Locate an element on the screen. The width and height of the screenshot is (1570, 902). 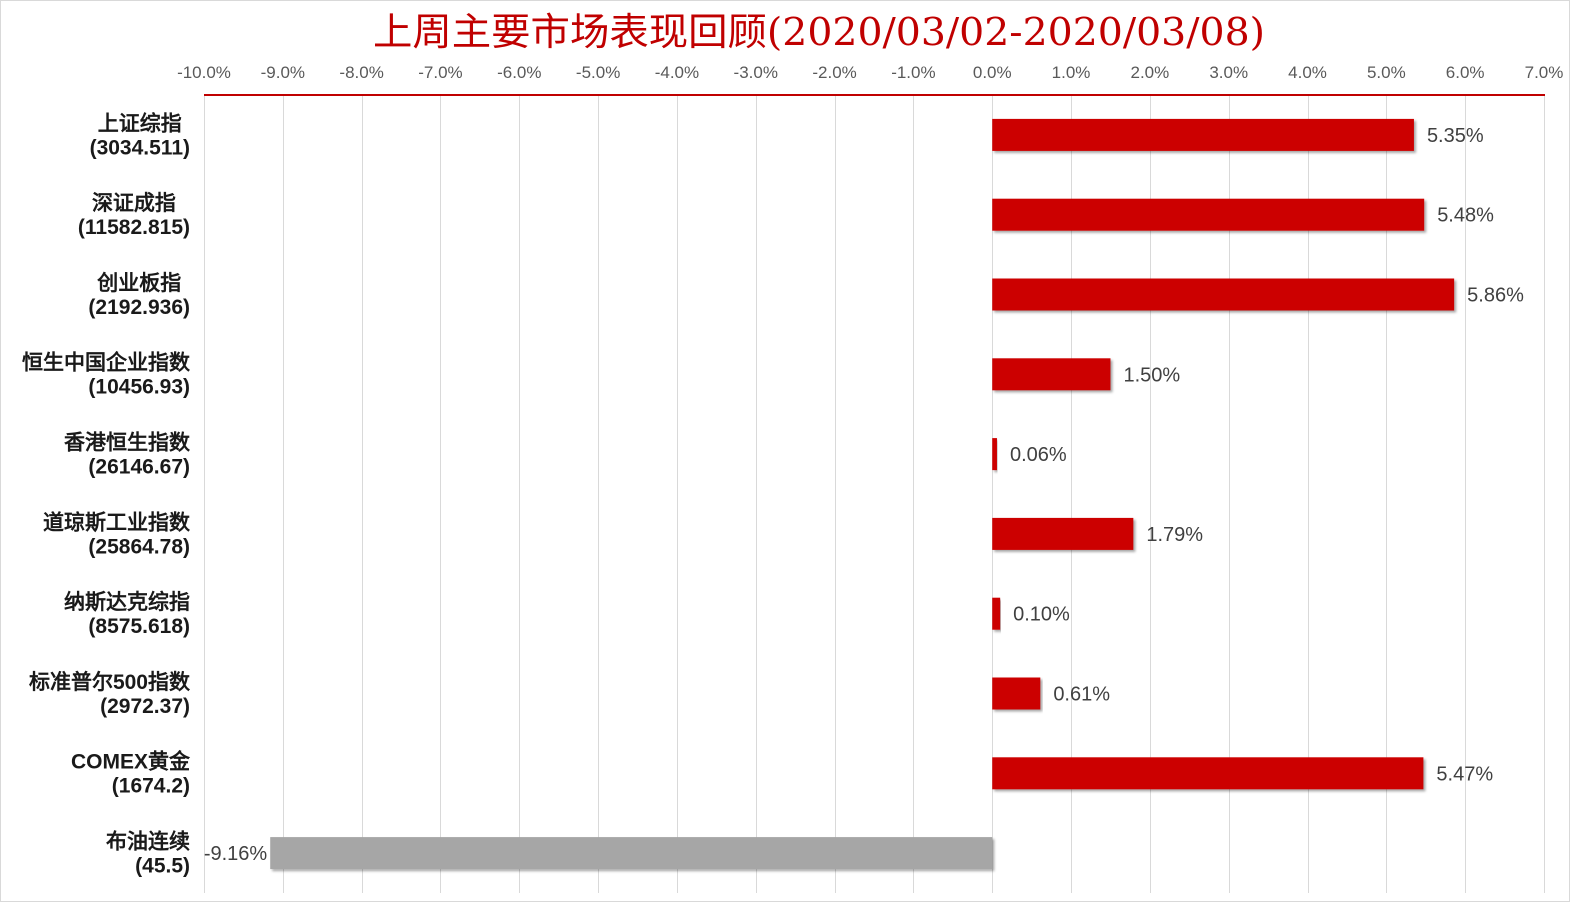
x-tick-label: 5.0% is located at coordinates (1386, 72).